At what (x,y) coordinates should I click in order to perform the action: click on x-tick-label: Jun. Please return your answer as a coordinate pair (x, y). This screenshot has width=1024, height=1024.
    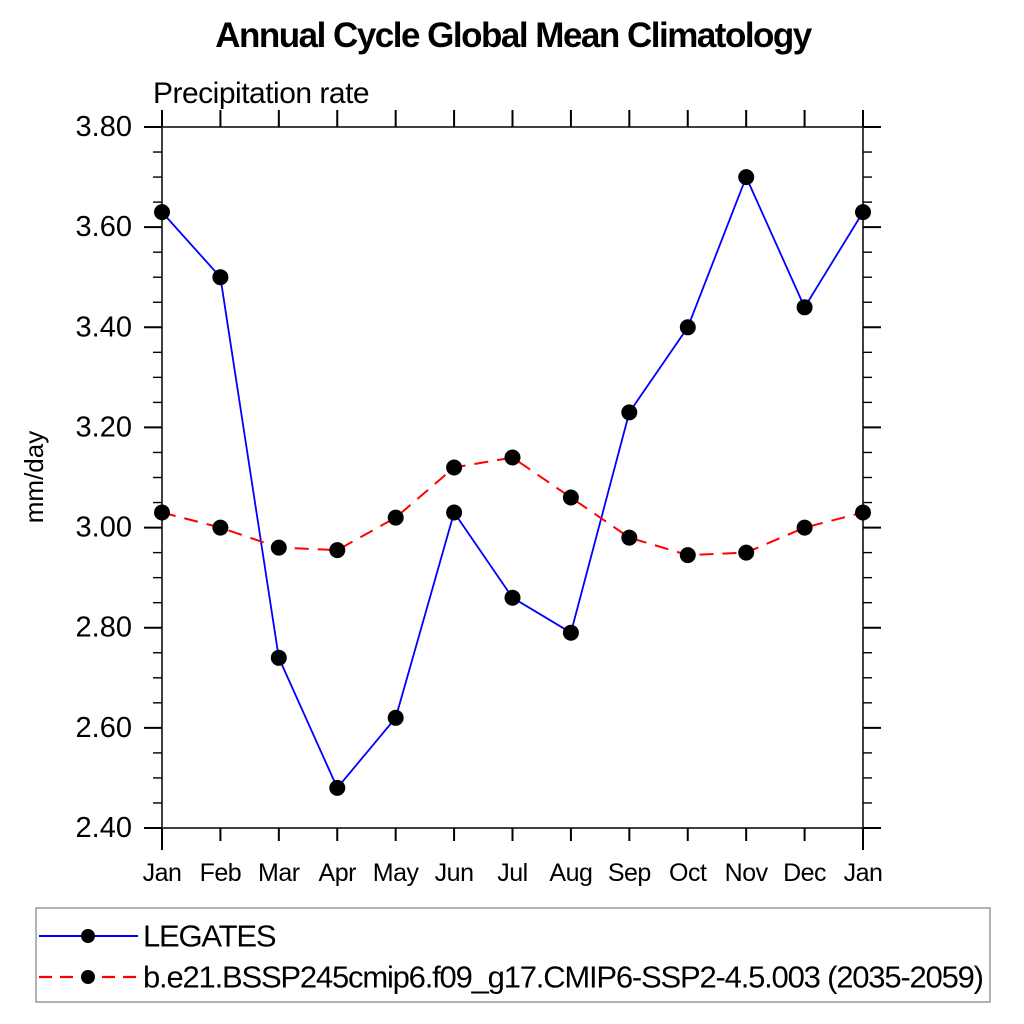
    Looking at the image, I should click on (454, 873).